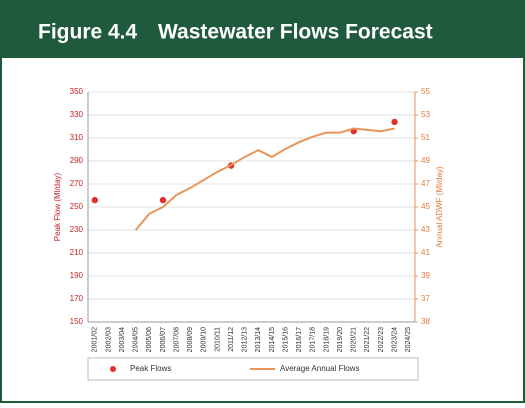 This screenshot has width=525, height=408. What do you see at coordinates (285, 339) in the screenshot?
I see `x-tick-label: 2015/16` at bounding box center [285, 339].